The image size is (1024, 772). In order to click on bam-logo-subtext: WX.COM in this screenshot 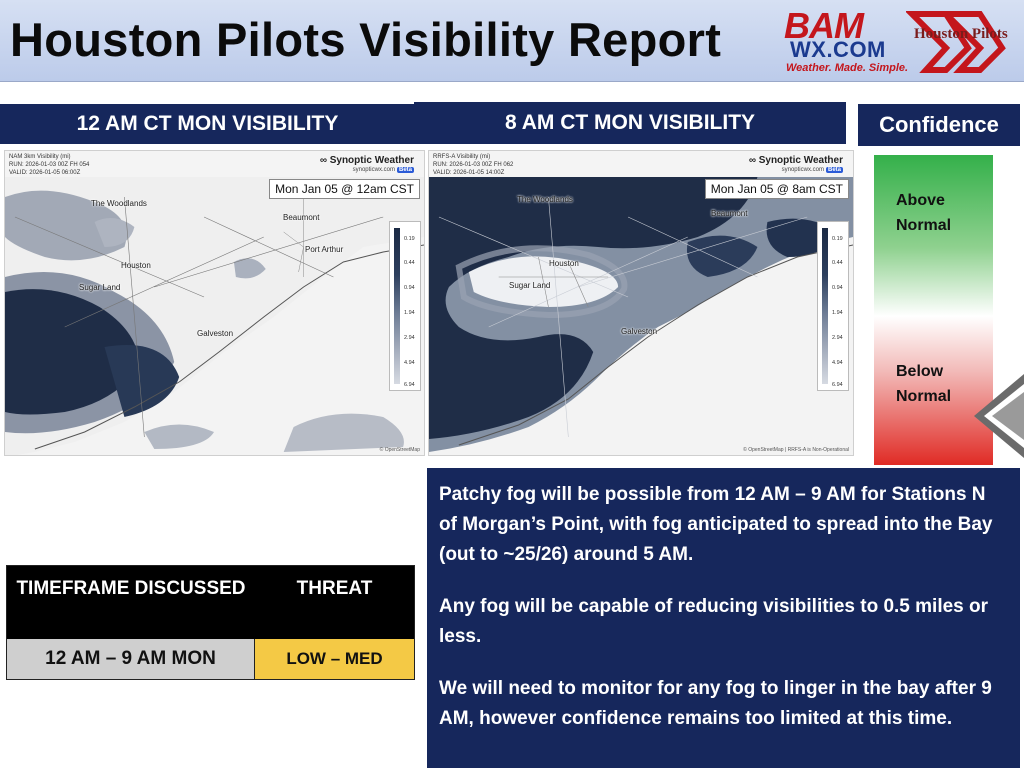, I will do `click(838, 49)`.